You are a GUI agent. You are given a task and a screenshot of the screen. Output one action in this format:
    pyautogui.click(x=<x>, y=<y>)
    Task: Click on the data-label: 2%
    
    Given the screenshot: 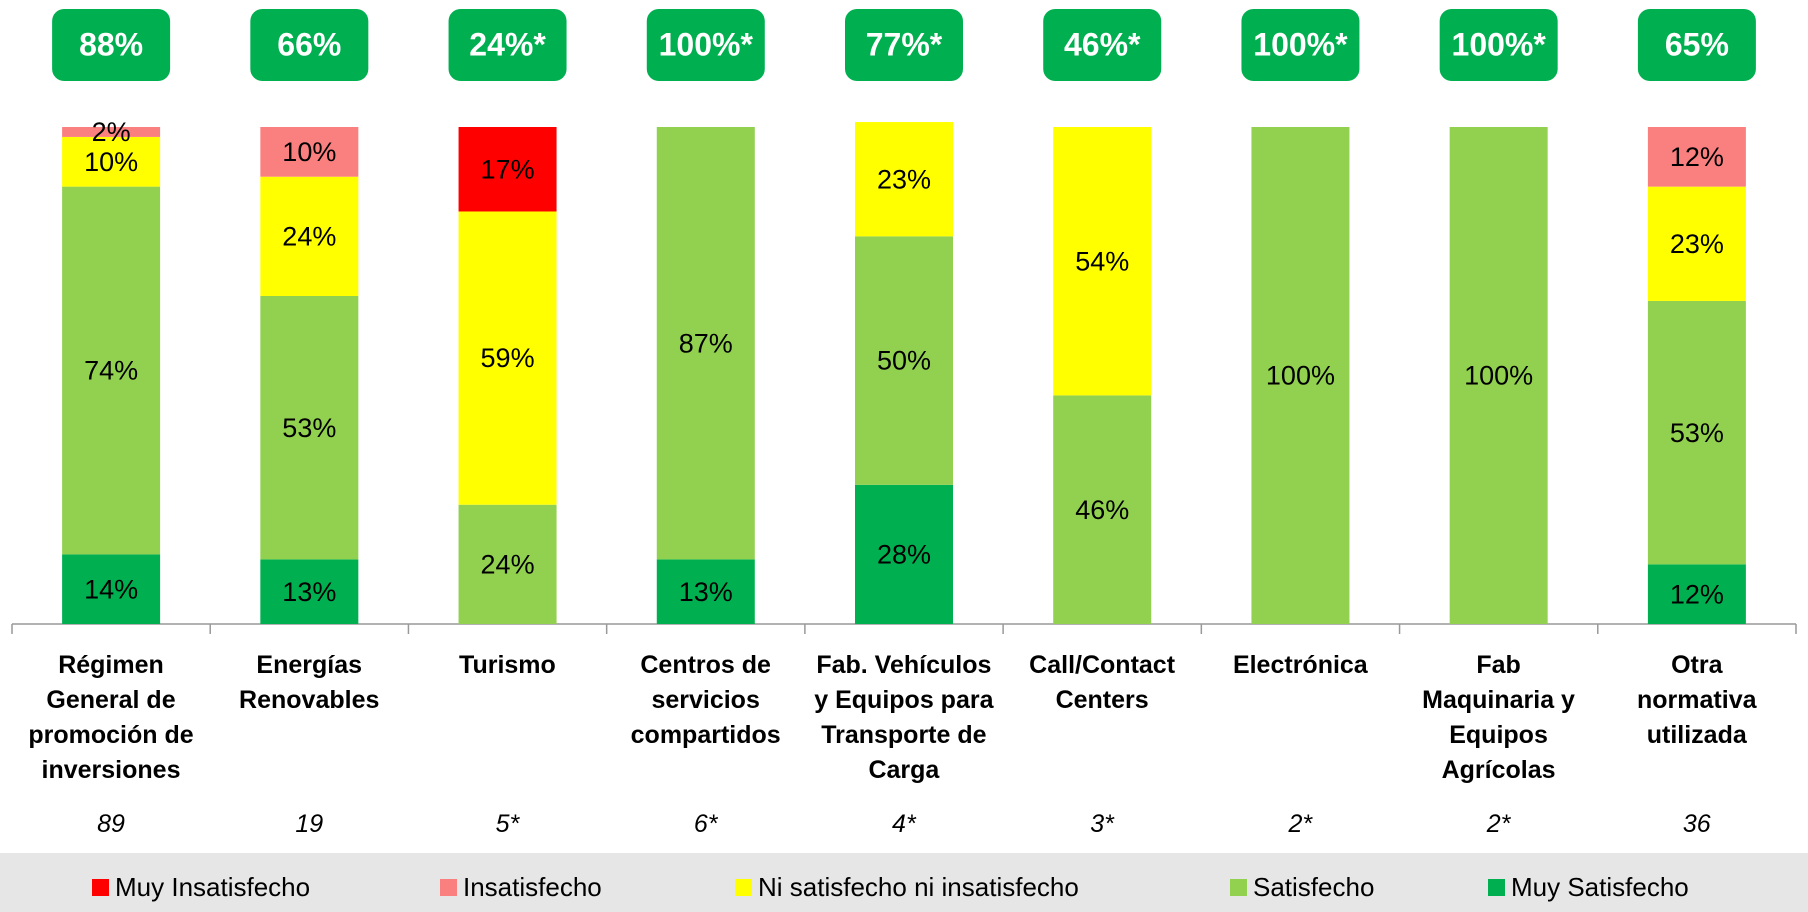 What is the action you would take?
    pyautogui.click(x=111, y=132)
    